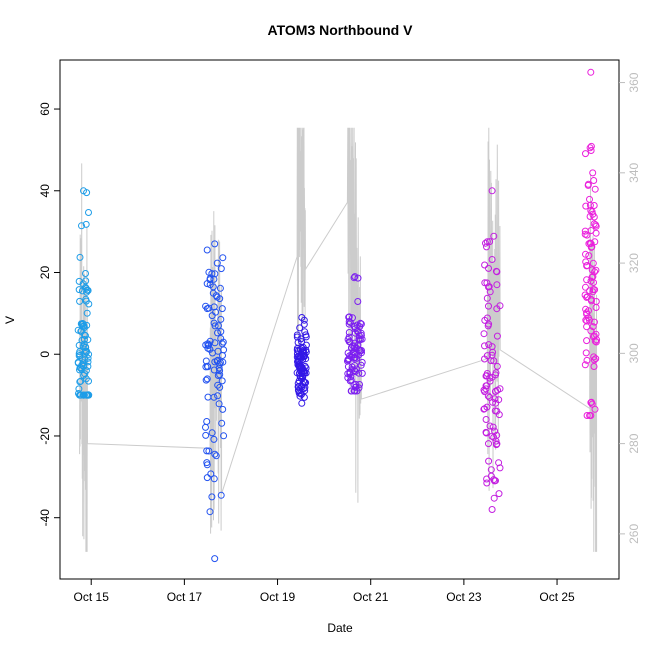  What do you see at coordinates (634, 263) in the screenshot?
I see `y2-tick-label: 320` at bounding box center [634, 263].